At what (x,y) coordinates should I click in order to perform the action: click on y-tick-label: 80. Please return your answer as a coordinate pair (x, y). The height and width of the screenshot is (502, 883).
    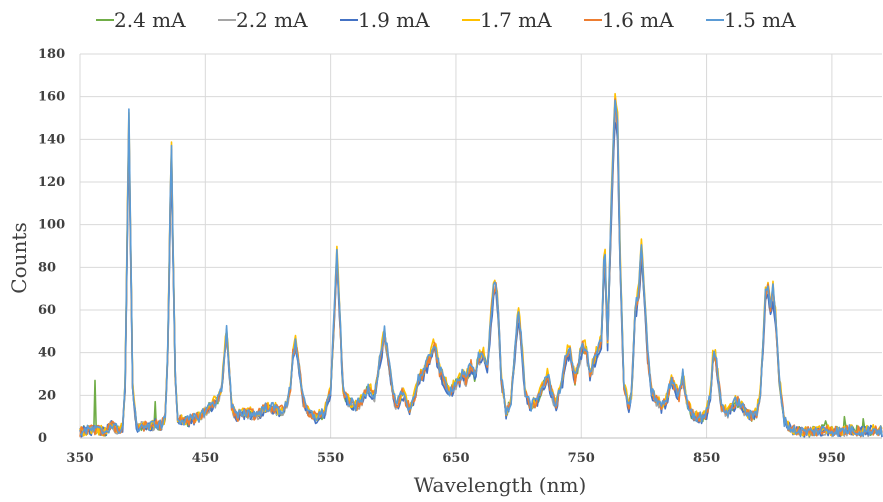
    Looking at the image, I should click on (47, 267).